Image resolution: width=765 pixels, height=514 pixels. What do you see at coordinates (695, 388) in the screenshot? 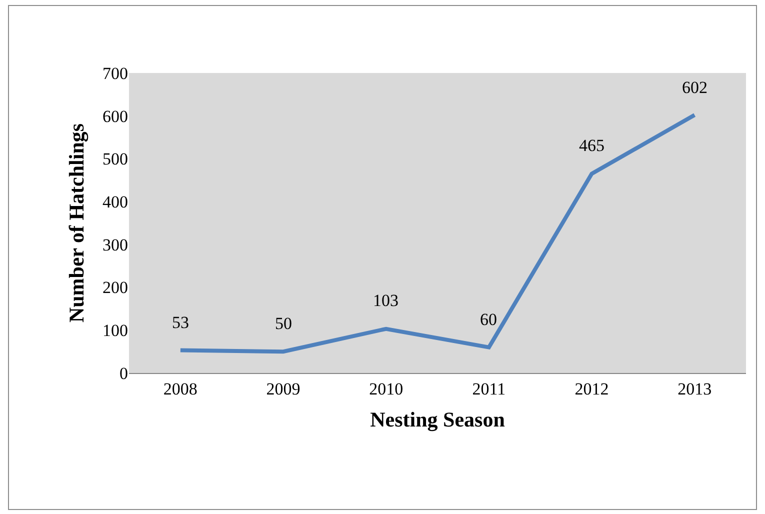
I see `x-tick-label: 2013` at bounding box center [695, 388].